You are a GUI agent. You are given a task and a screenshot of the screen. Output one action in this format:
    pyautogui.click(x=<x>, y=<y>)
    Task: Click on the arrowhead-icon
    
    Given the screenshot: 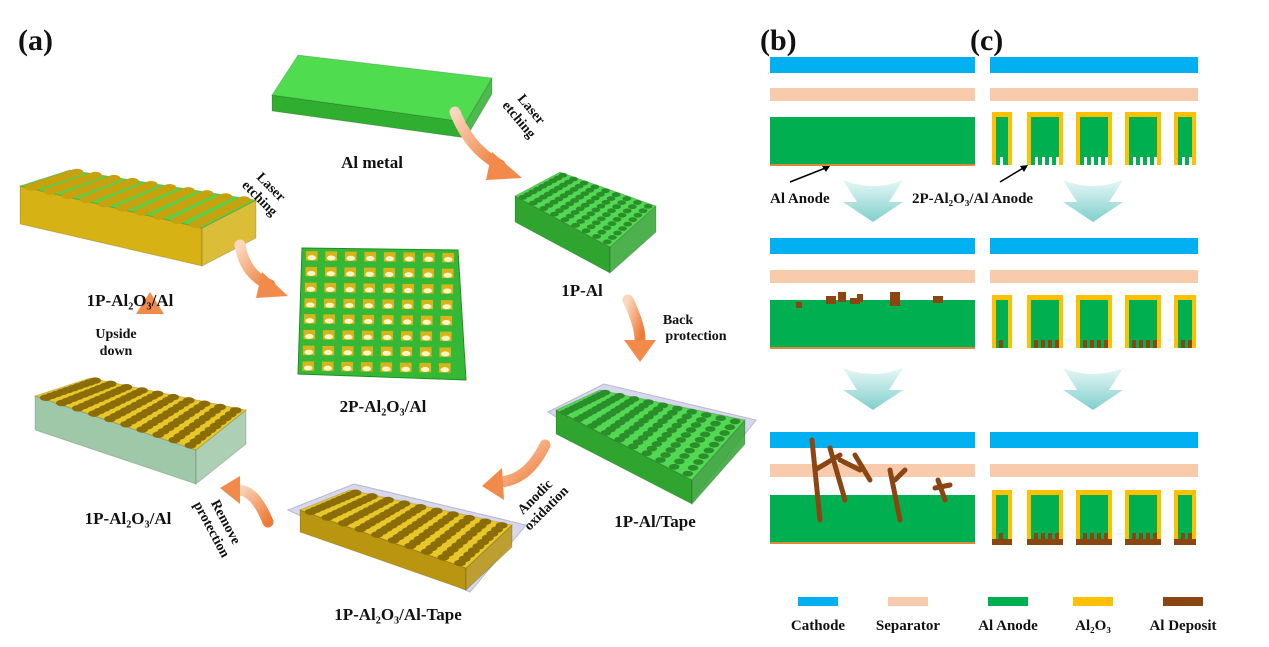 What is the action you would take?
    pyautogui.click(x=640, y=351)
    